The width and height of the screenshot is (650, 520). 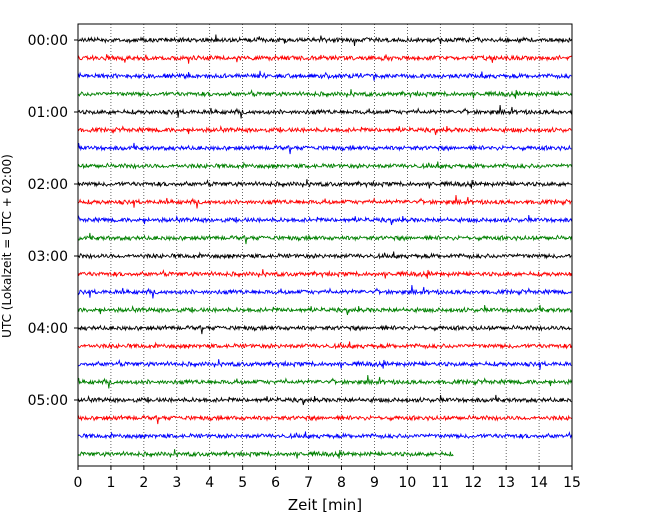 I want to click on x-tick-label: 12, so click(x=473, y=483).